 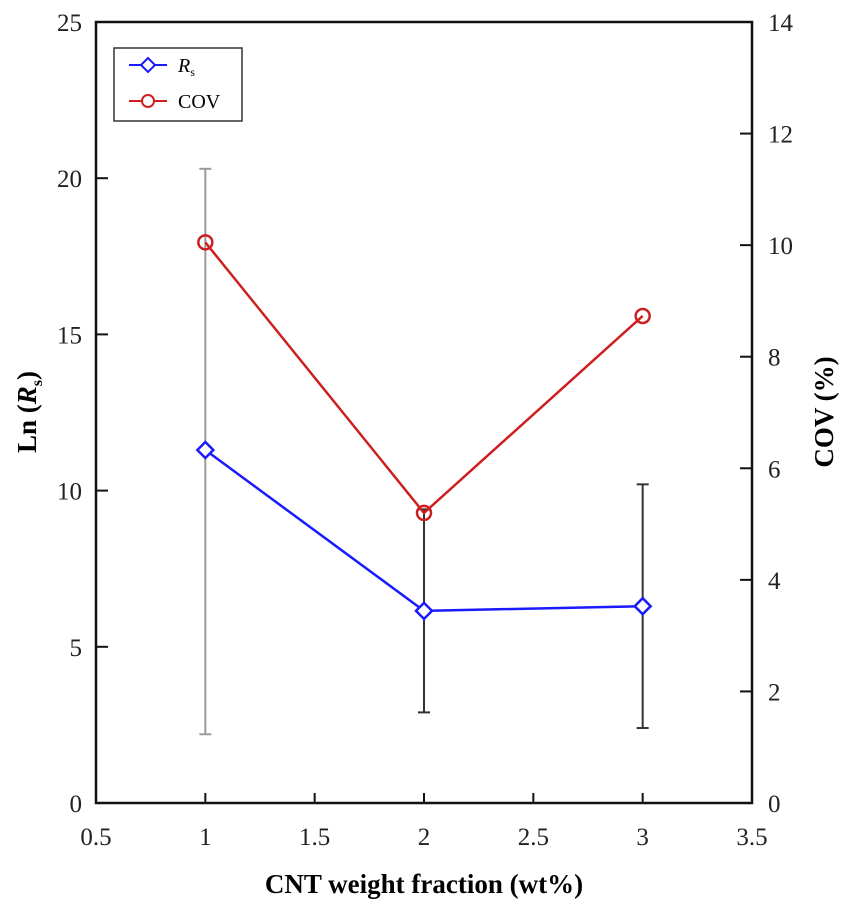 What do you see at coordinates (774, 804) in the screenshot?
I see `y-right-tick-label: 0` at bounding box center [774, 804].